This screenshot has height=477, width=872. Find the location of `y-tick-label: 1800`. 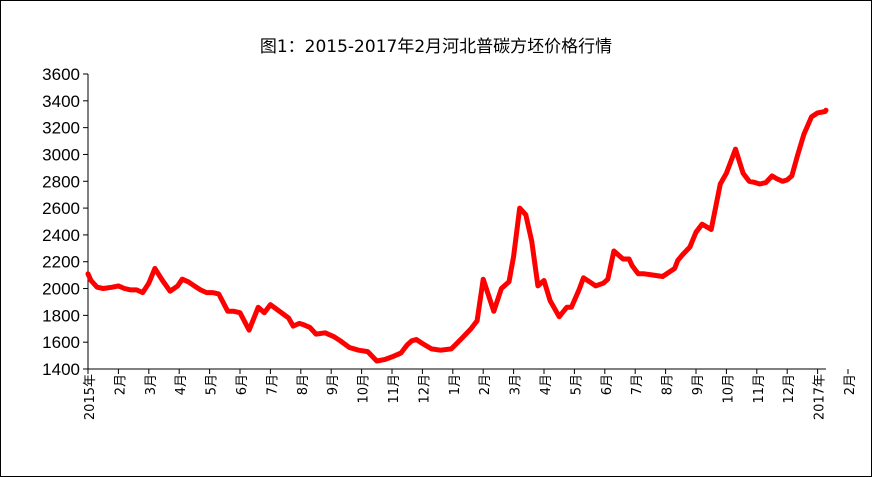

y-tick-label: 1800 is located at coordinates (61, 315).